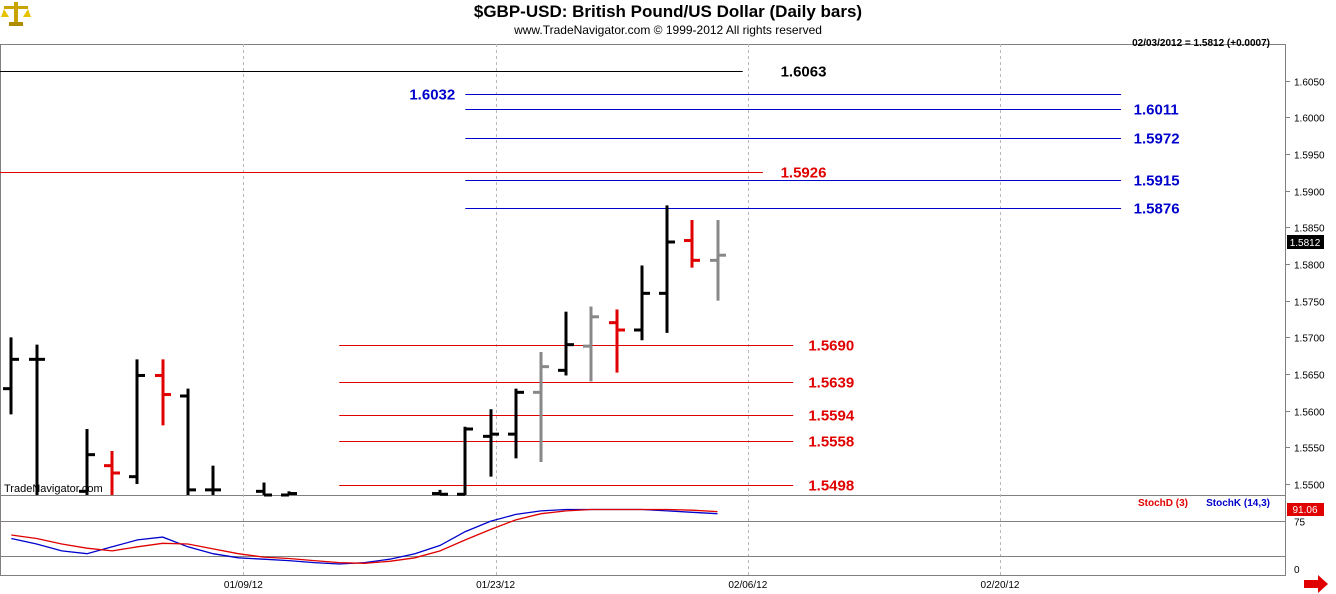 This screenshot has width=1336, height=594. I want to click on last-price-box, so click(1305, 242).